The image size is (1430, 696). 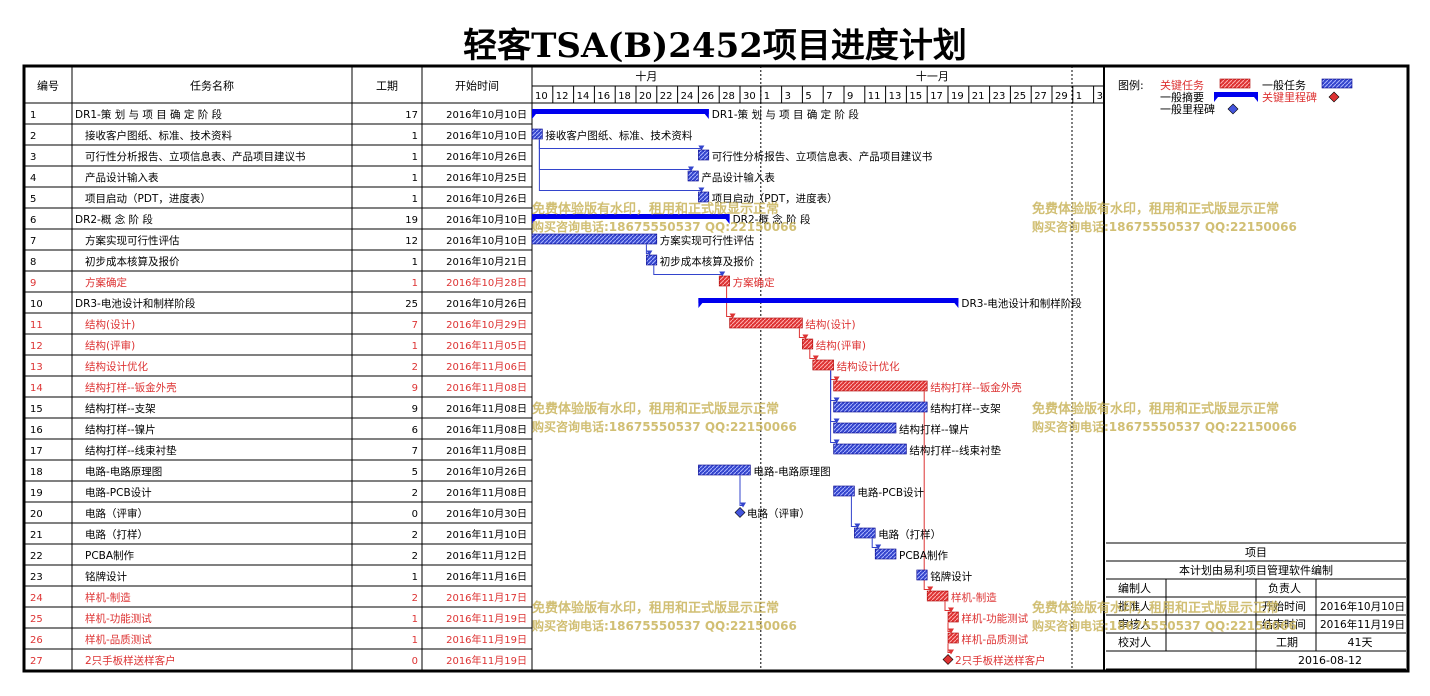 What do you see at coordinates (33, 220) in the screenshot?
I see `task-id: 6` at bounding box center [33, 220].